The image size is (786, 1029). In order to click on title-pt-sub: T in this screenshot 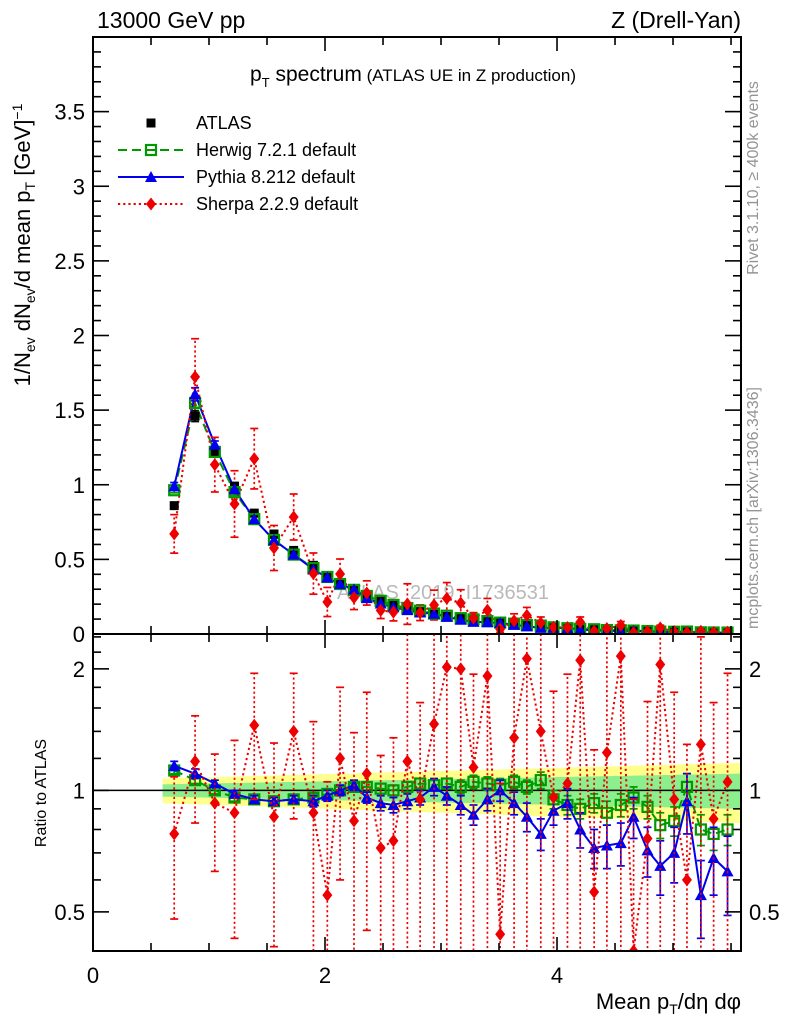, I will do `click(266, 82)`.